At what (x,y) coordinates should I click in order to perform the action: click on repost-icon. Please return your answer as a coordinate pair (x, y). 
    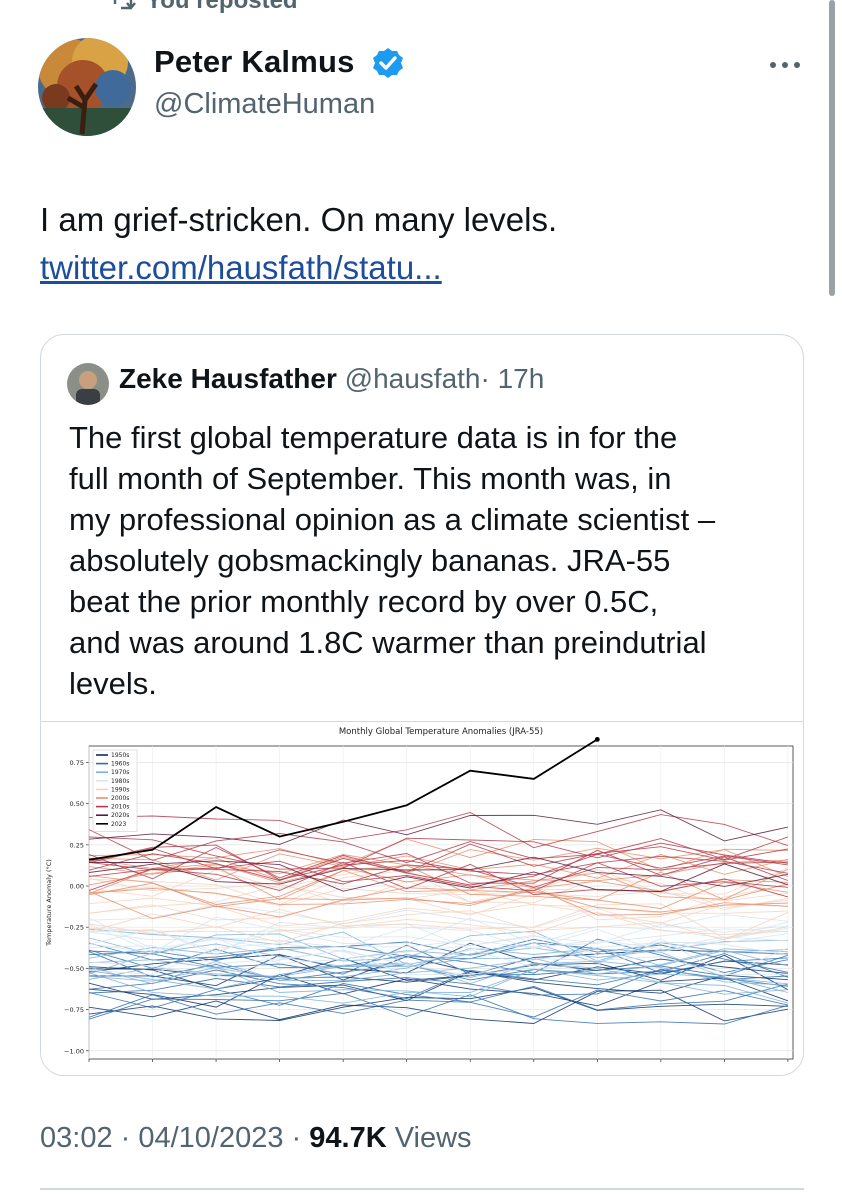
    Looking at the image, I should click on (124, 5).